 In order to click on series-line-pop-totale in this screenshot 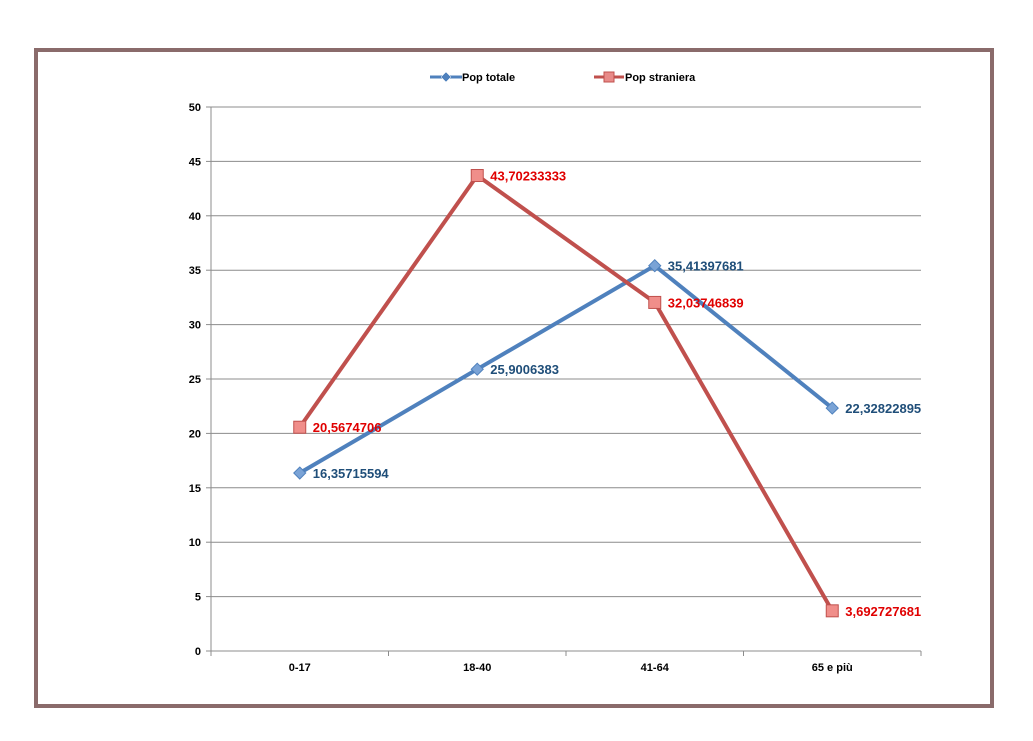, I will do `click(566, 369)`.